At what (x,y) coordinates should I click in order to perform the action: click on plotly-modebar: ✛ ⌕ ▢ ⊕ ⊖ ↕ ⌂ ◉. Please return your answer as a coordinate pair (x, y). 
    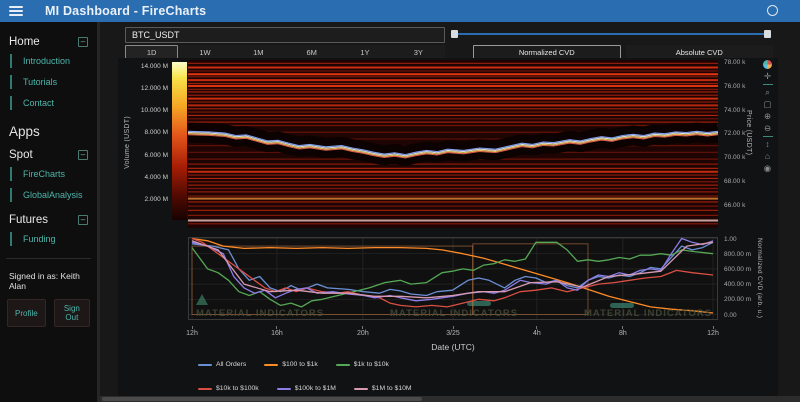
    Looking at the image, I should click on (767, 116).